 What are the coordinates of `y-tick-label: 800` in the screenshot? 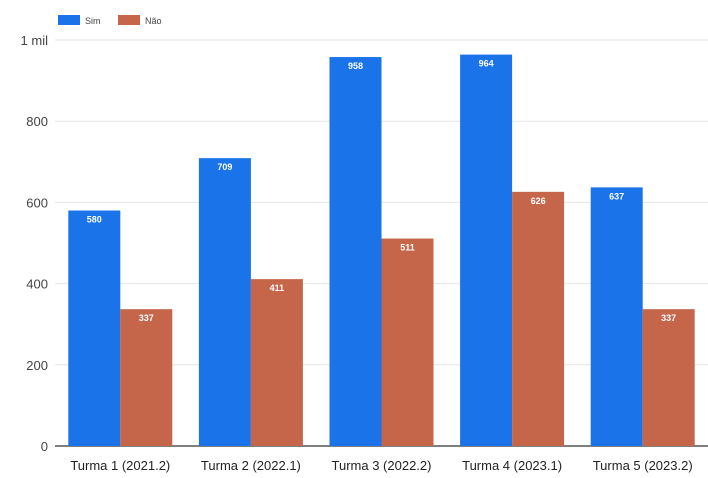 It's located at (37, 121).